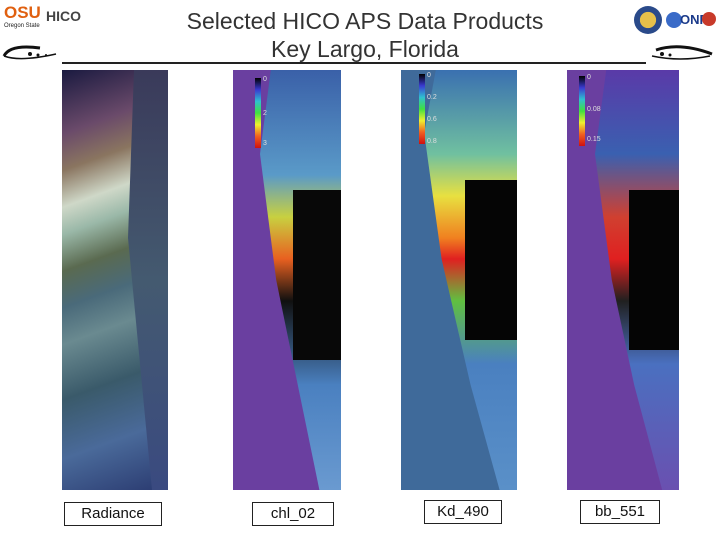 This screenshot has width=720, height=540. I want to click on bb-551-label: bb_551, so click(620, 512).